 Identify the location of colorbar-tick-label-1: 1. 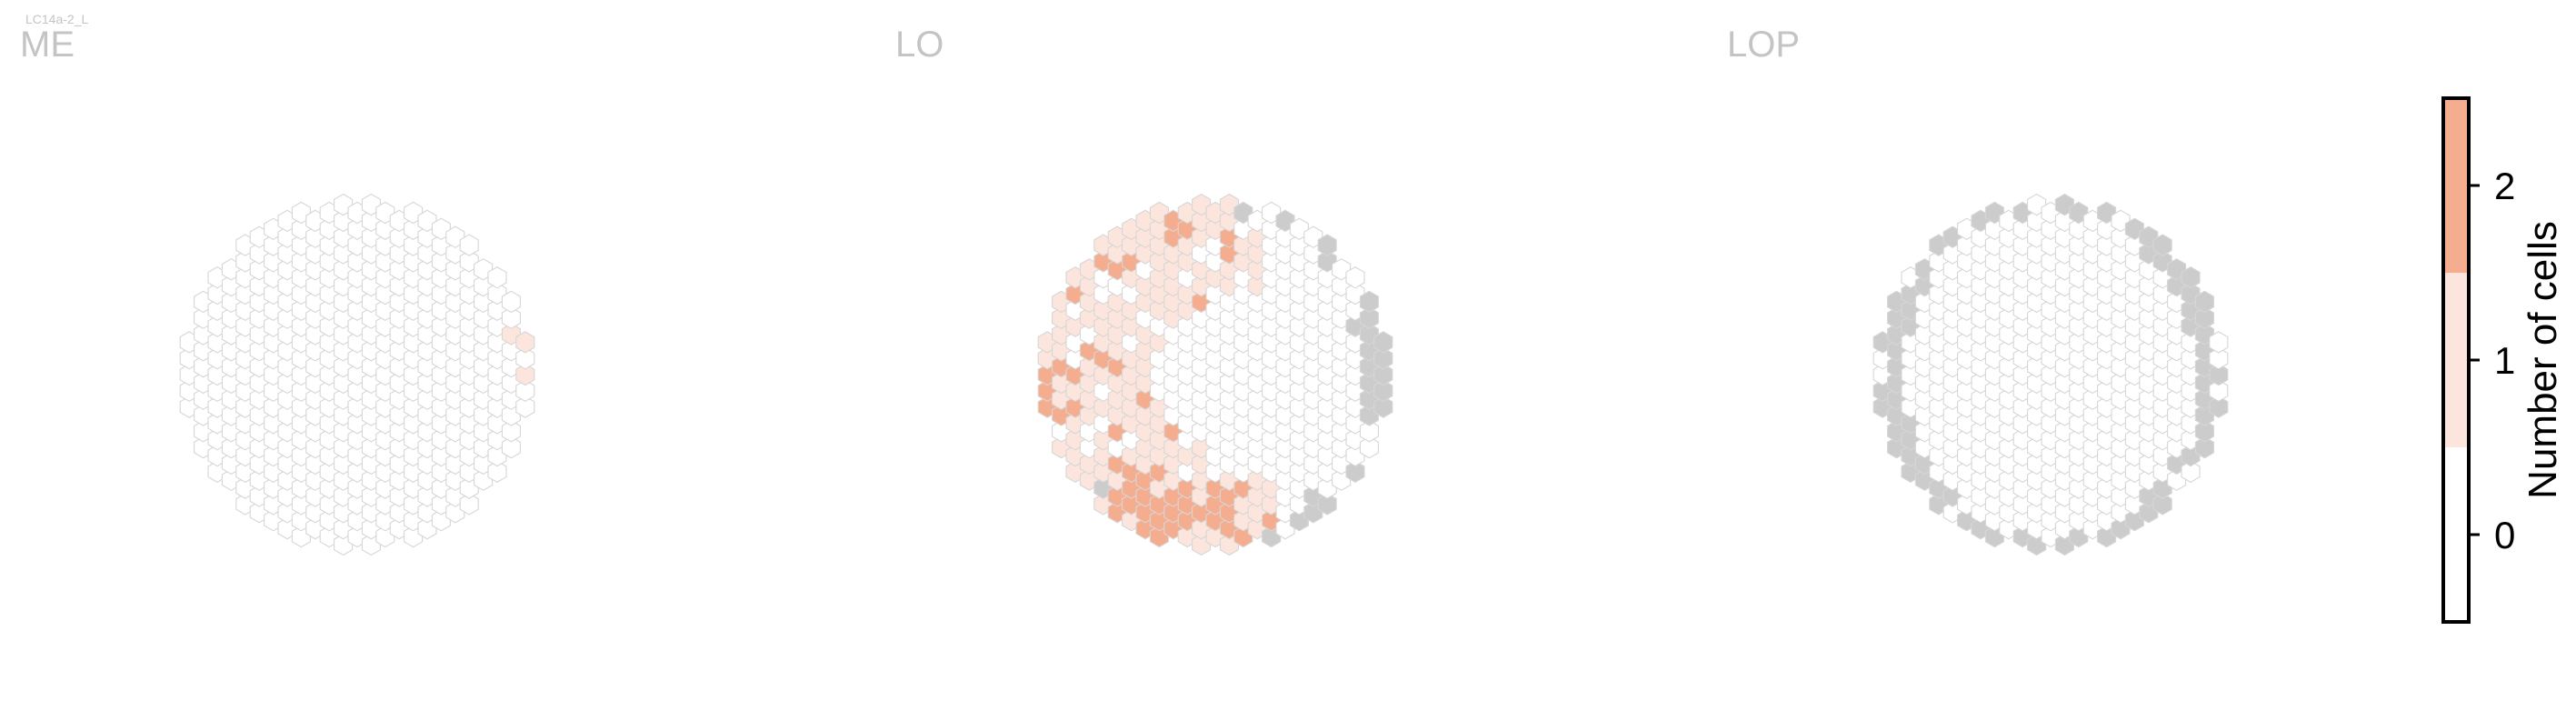
(2504, 360).